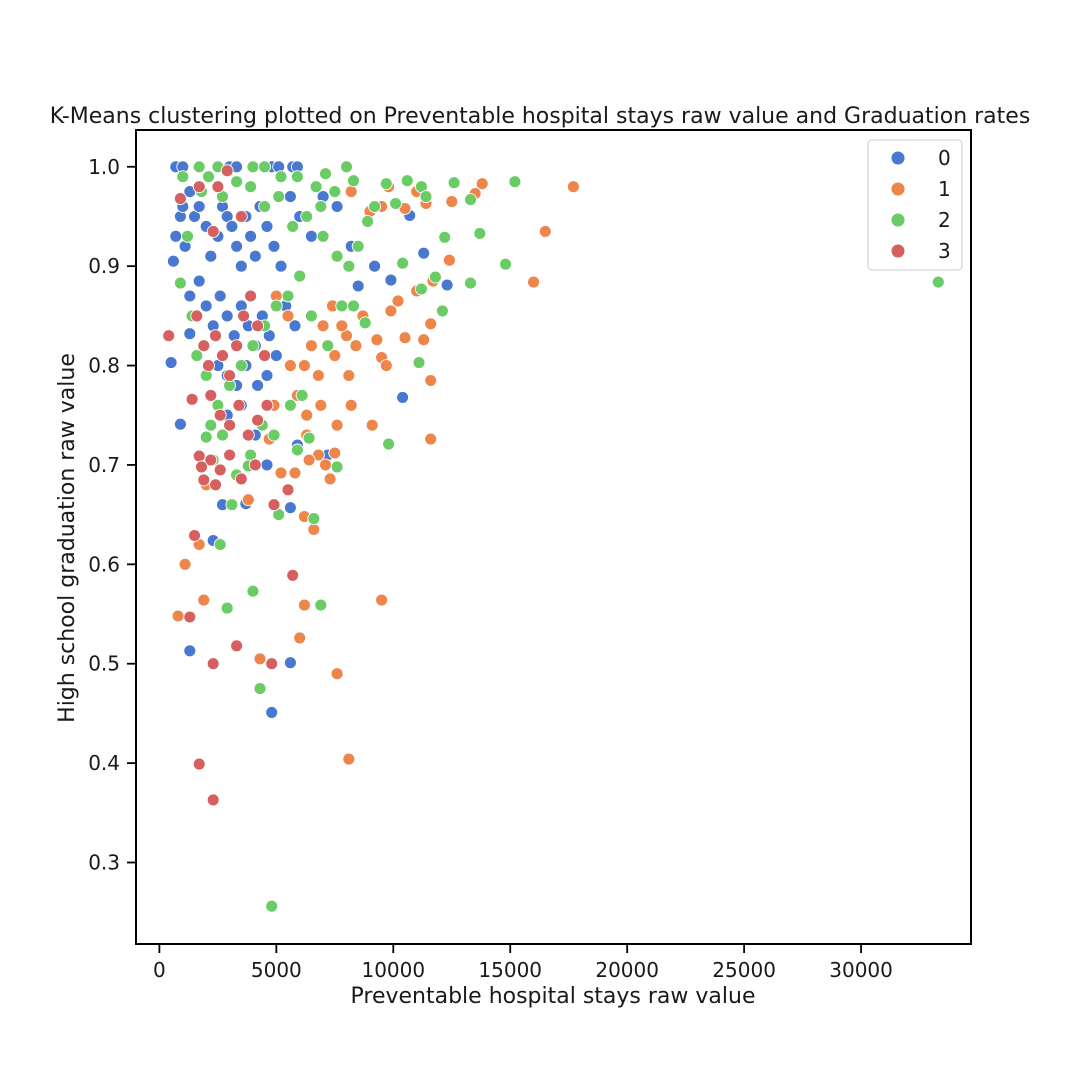 The height and width of the screenshot is (1080, 1080). I want to click on y-tick-label: 0.7, so click(104, 465).